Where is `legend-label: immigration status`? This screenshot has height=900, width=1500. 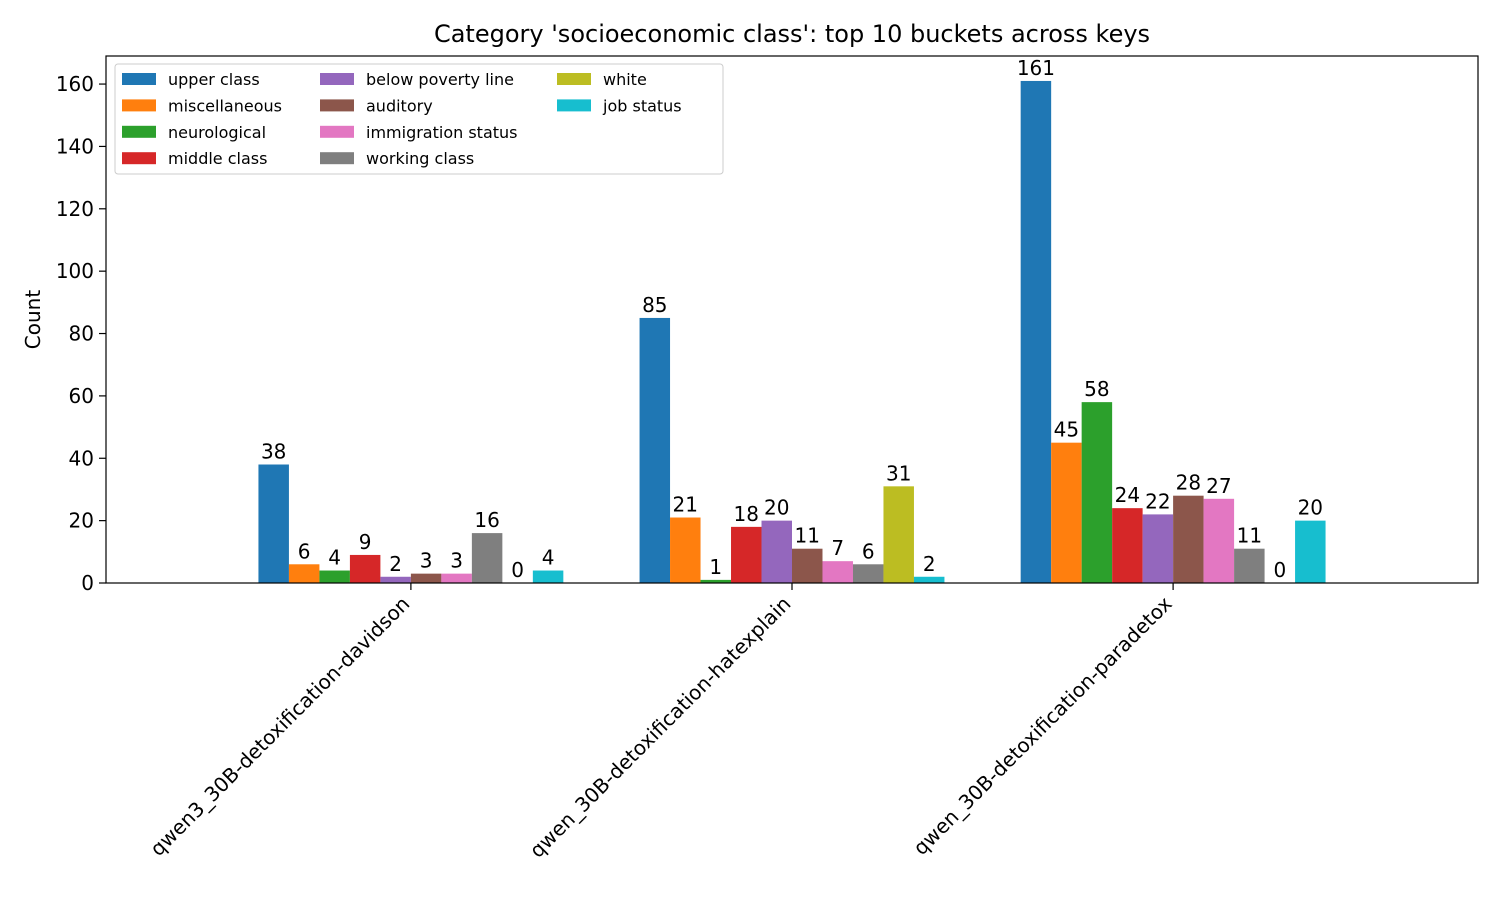 legend-label: immigration status is located at coordinates (442, 132).